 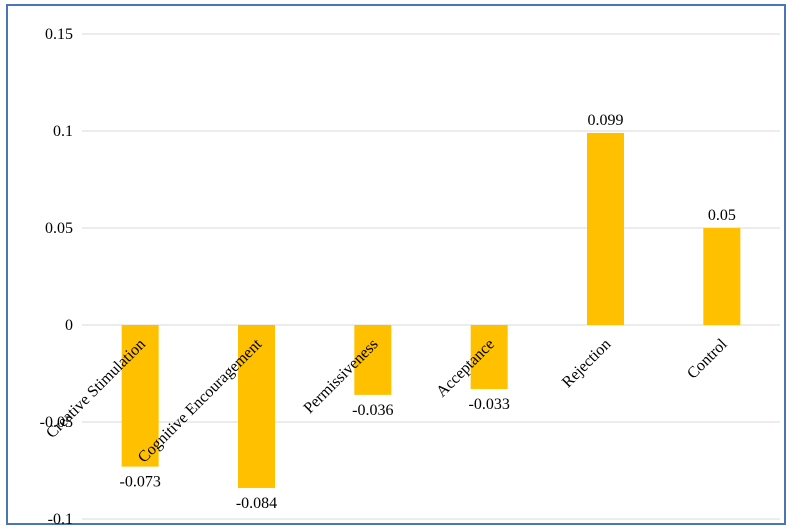 What do you see at coordinates (59, 228) in the screenshot?
I see `y-tick-label: 0.05` at bounding box center [59, 228].